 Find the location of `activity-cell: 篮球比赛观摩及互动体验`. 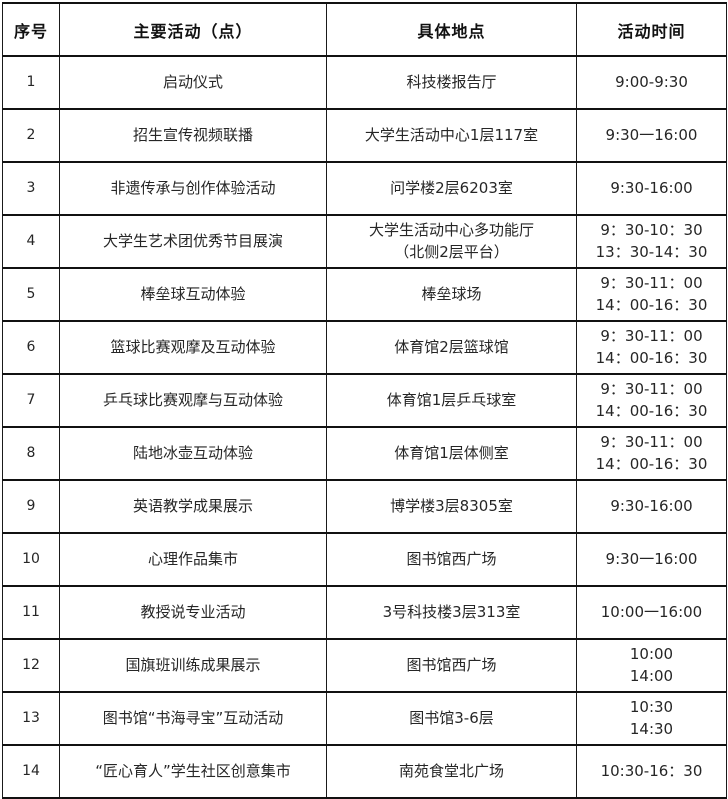

activity-cell: 篮球比赛观摩及互动体验 is located at coordinates (193, 347).